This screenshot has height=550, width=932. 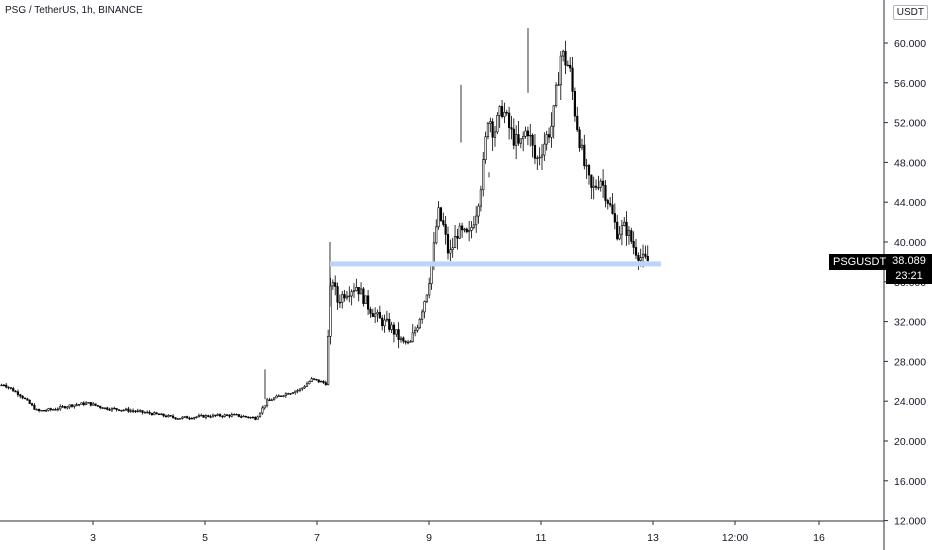 I want to click on price-tick-label: 40.000, so click(x=910, y=243).